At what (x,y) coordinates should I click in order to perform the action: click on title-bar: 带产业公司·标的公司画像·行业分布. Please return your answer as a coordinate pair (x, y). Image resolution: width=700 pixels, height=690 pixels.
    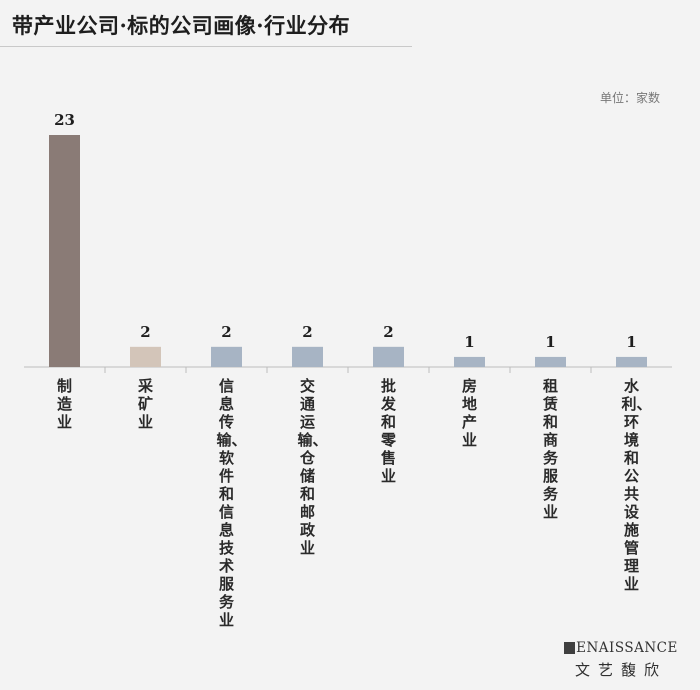
    Looking at the image, I should click on (206, 23).